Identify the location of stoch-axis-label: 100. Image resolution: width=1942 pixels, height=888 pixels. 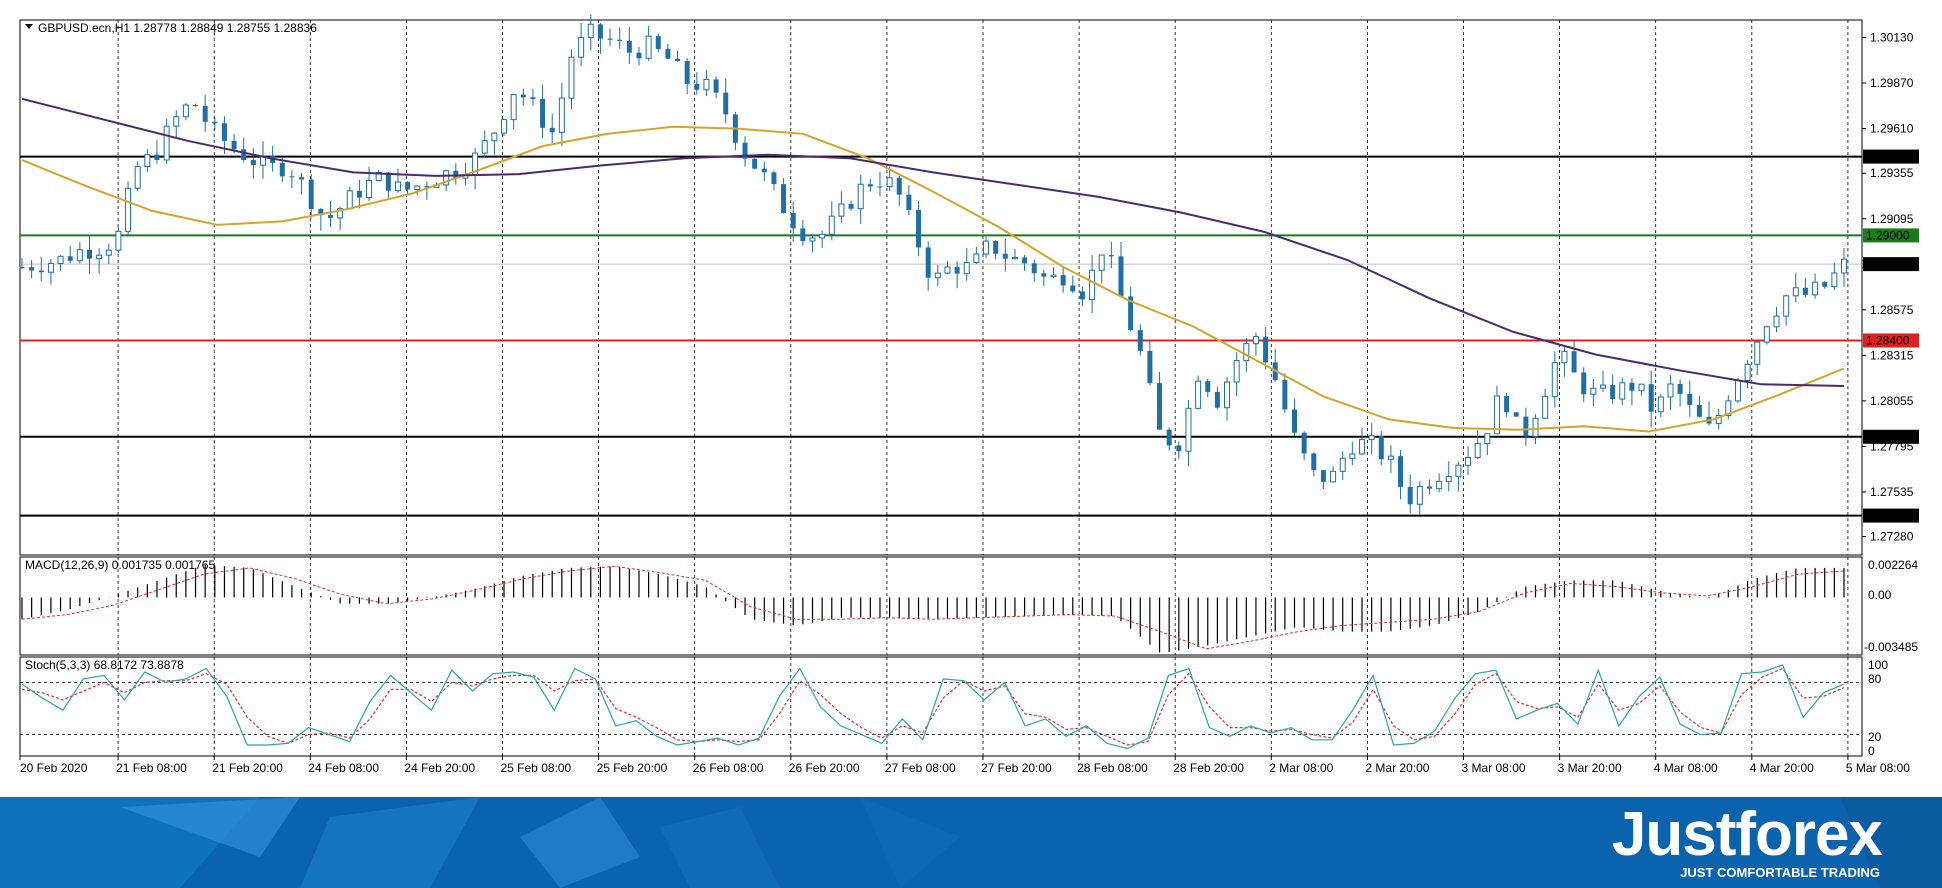
(1878, 665).